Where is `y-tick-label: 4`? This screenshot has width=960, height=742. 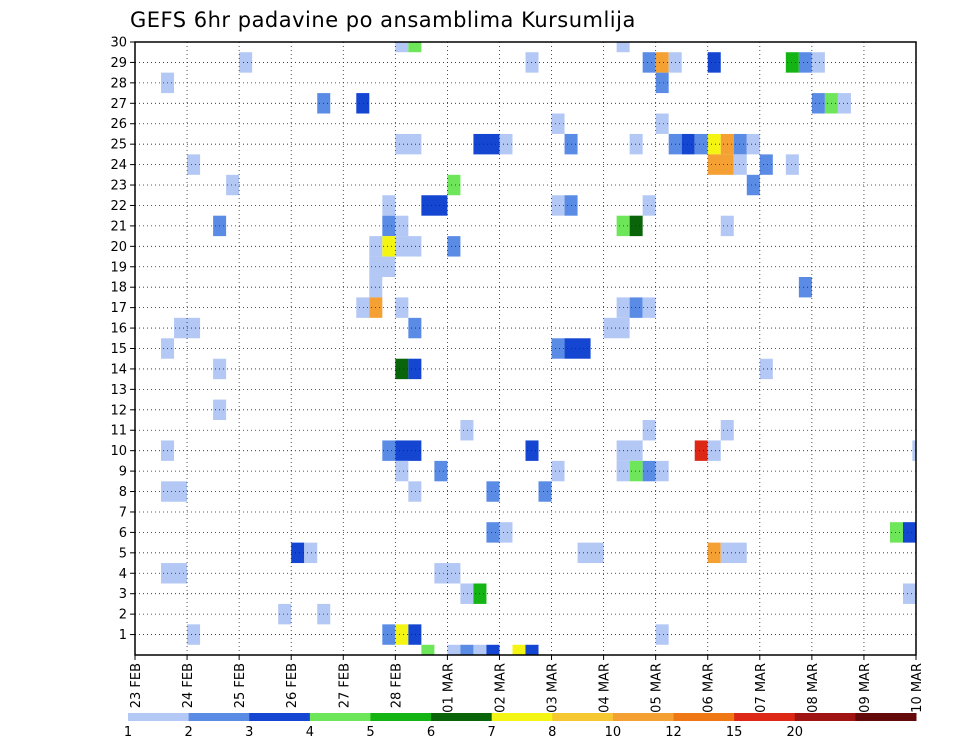
y-tick-label: 4 is located at coordinates (123, 574).